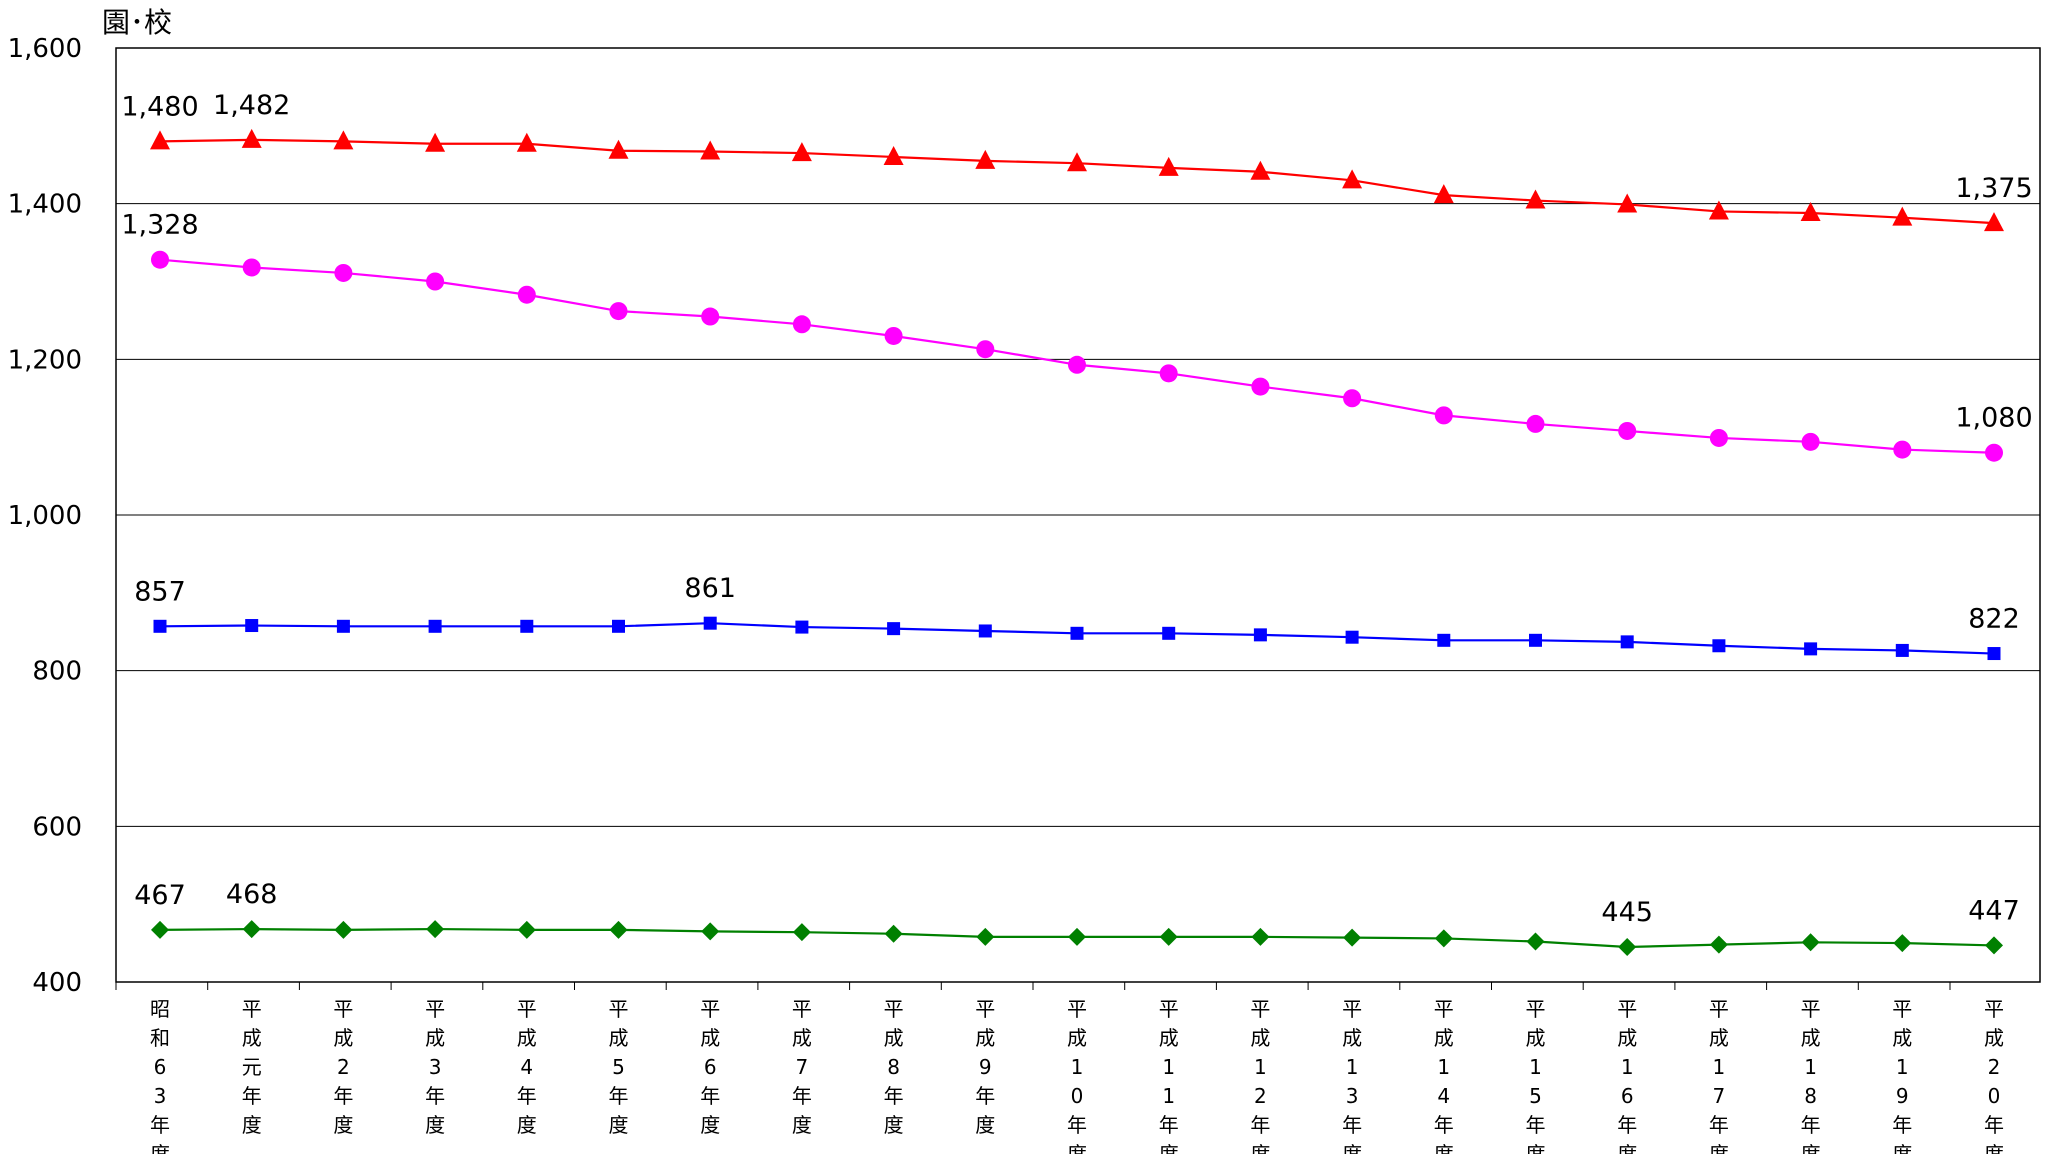  I want to click on x-tick-label: 平成 9 年度, so click(985, 1067).